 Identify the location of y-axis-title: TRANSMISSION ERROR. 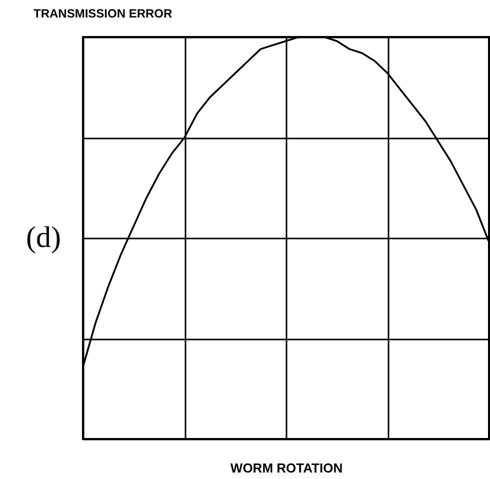
(103, 13).